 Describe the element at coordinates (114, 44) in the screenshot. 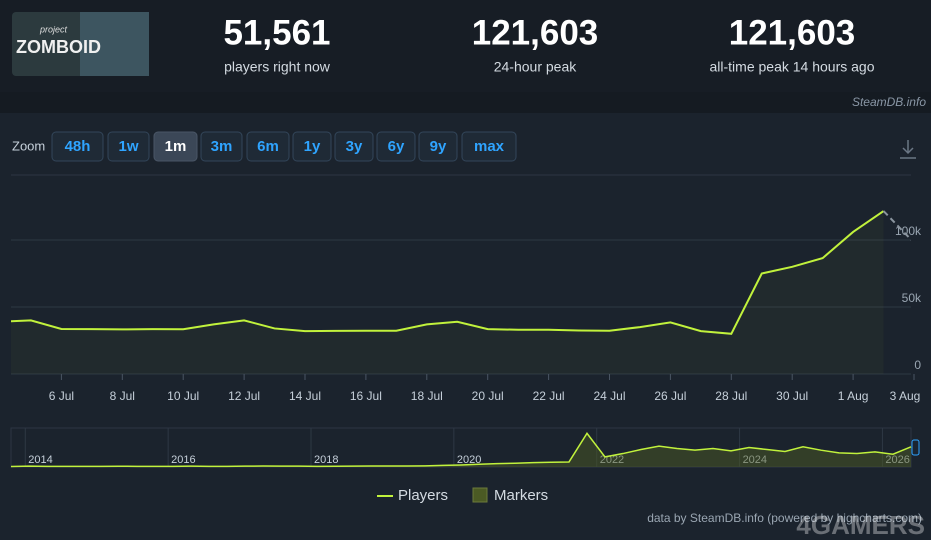

I see `logo-art` at that location.